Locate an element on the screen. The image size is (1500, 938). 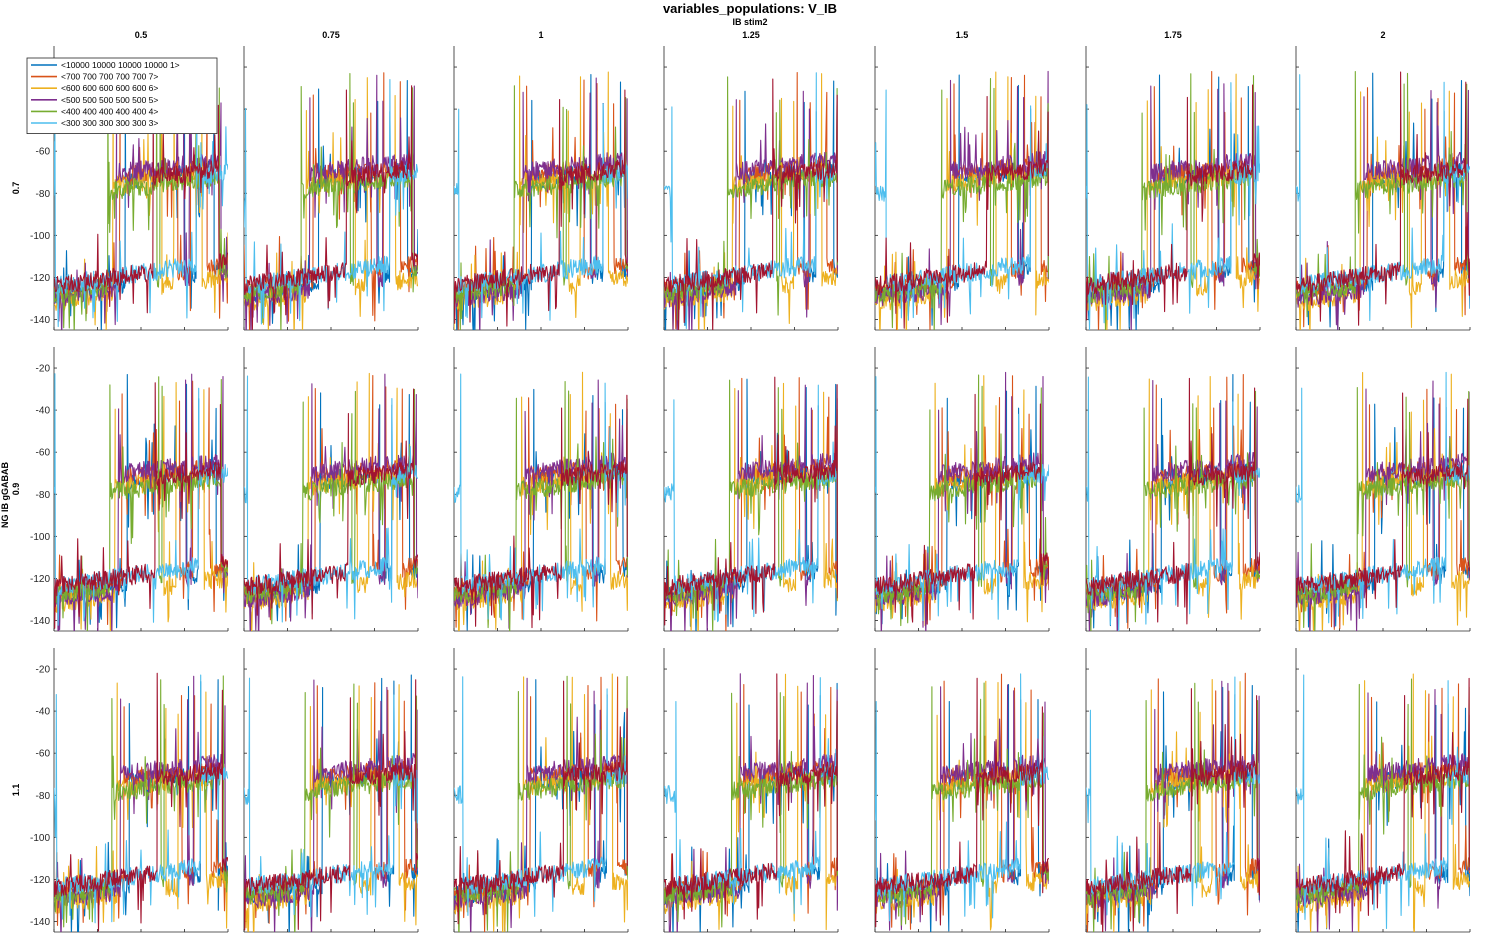
panel-r3-c4: 0500100015002000 is located at coordinates (755, 793).